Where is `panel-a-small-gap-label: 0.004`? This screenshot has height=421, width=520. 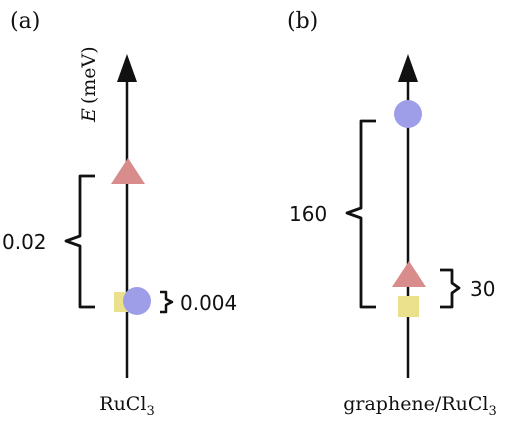
panel-a-small-gap-label: 0.004 is located at coordinates (208, 303).